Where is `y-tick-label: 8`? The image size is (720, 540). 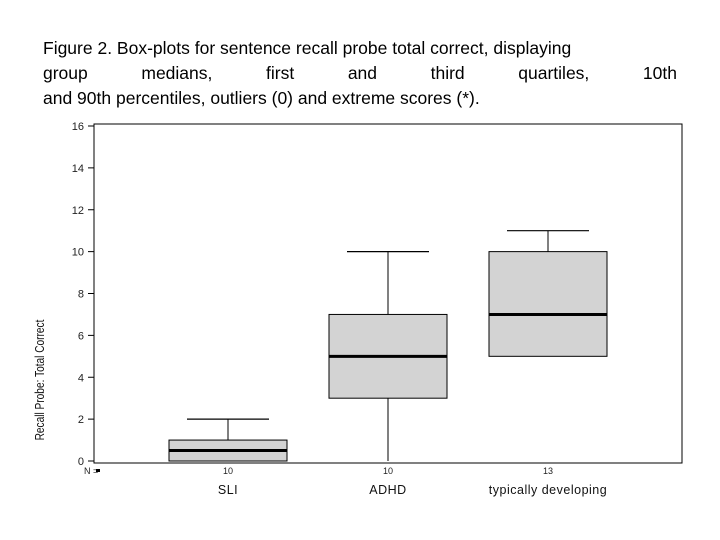
y-tick-label: 8 is located at coordinates (81, 295).